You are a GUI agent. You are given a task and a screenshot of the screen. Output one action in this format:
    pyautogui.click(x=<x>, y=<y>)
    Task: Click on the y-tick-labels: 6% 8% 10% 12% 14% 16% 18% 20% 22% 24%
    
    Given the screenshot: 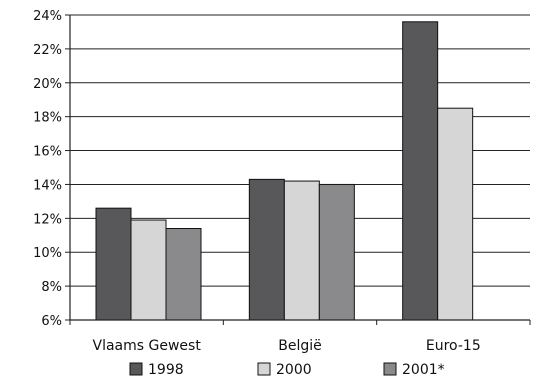 What is the action you would take?
    pyautogui.click(x=47, y=169)
    